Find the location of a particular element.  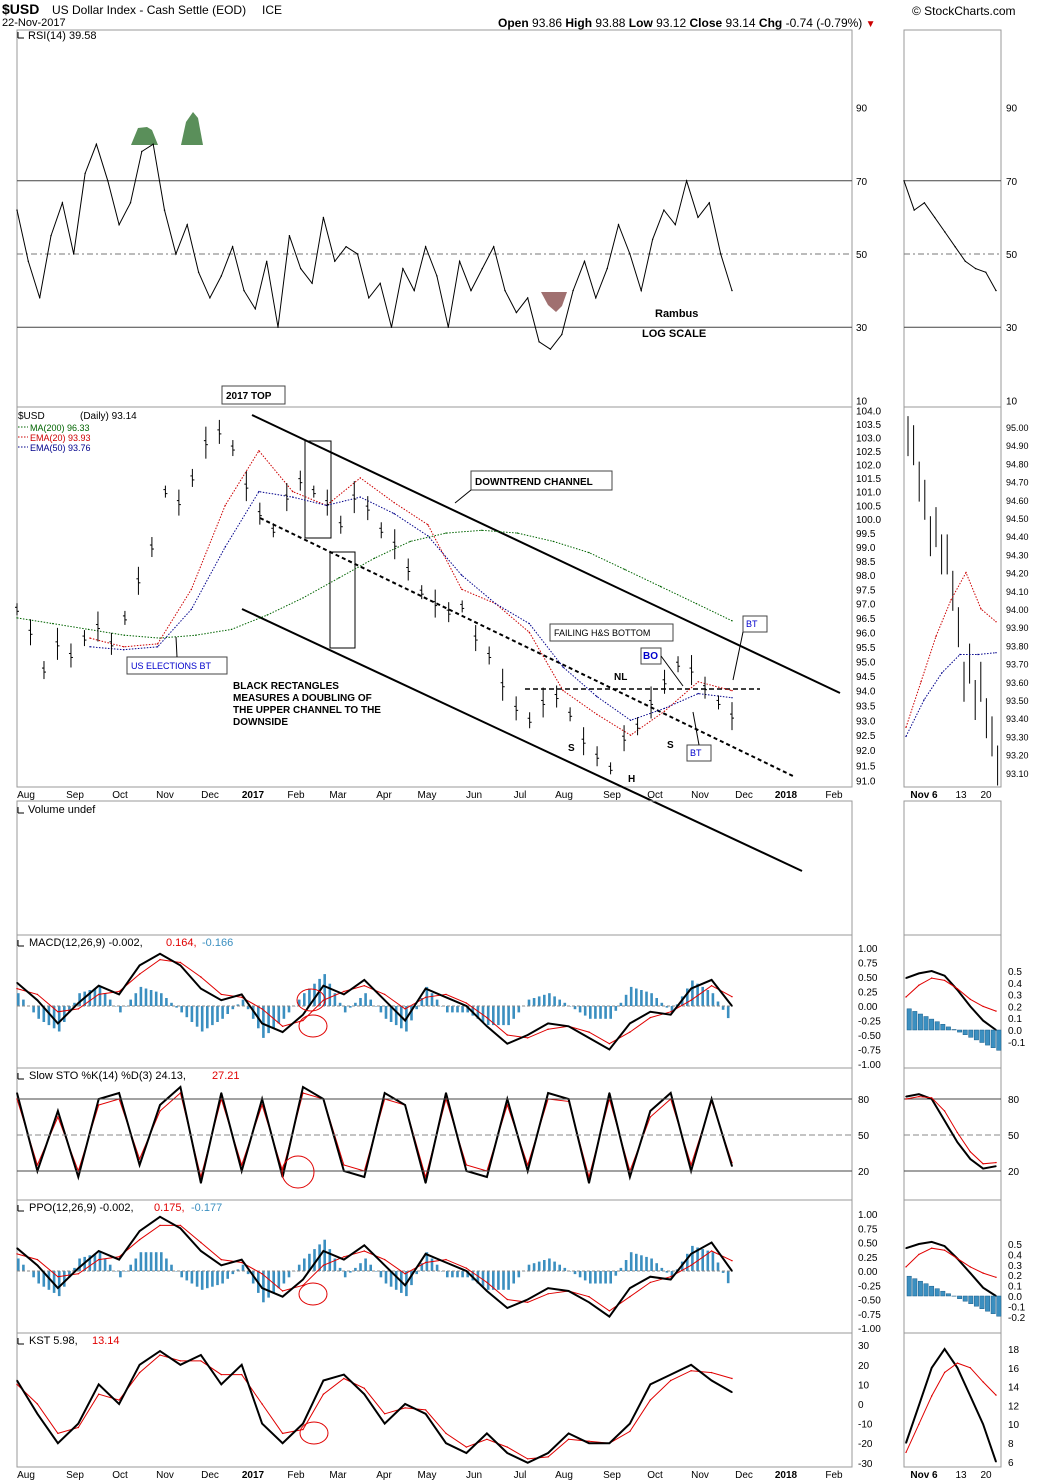

annotation-s: S is located at coordinates (571, 748).